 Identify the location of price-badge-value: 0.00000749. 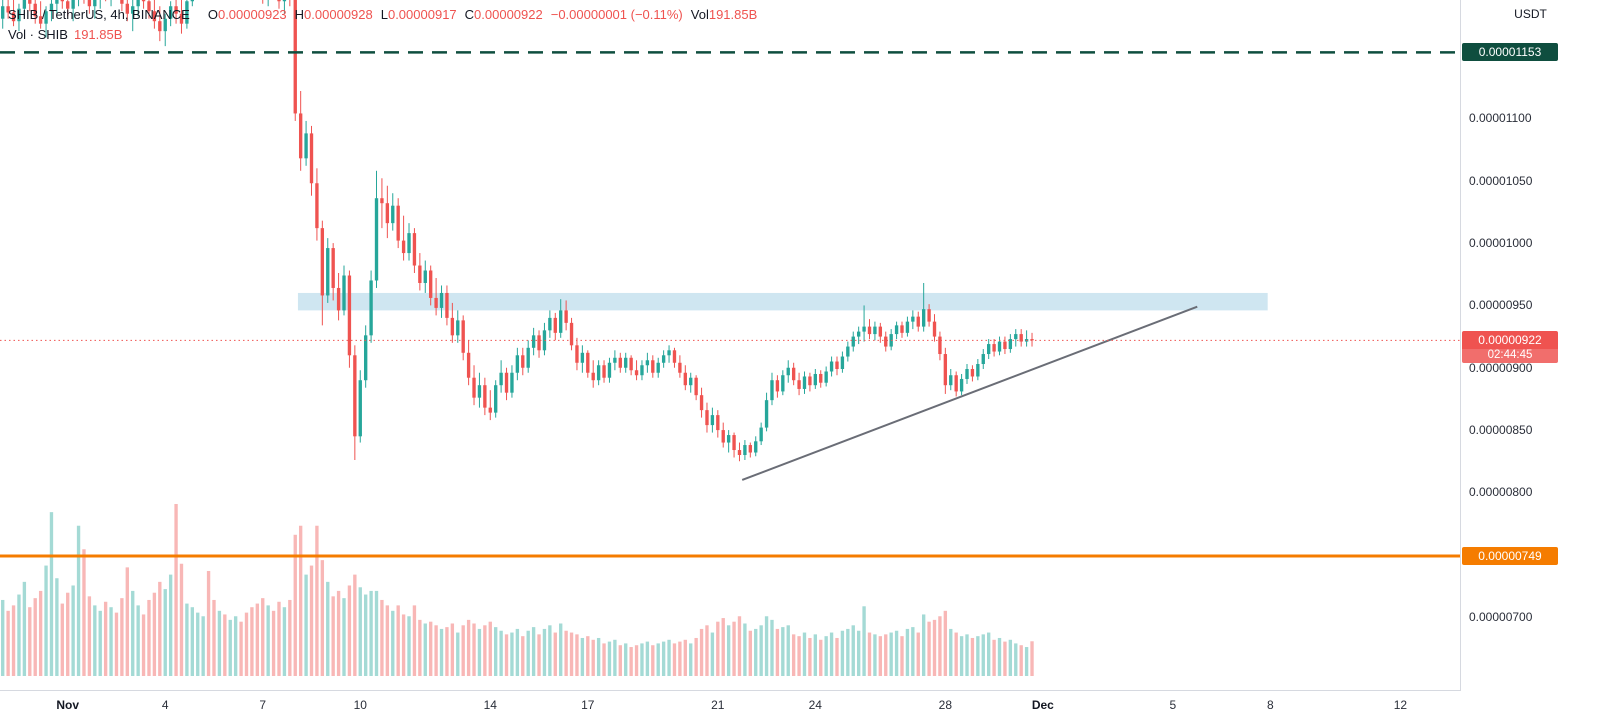
(1510, 555).